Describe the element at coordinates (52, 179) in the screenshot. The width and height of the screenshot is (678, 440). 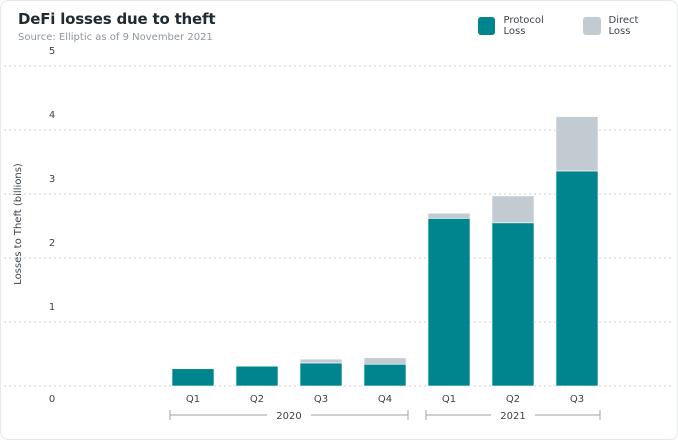
I see `y-tick-label: 3` at that location.